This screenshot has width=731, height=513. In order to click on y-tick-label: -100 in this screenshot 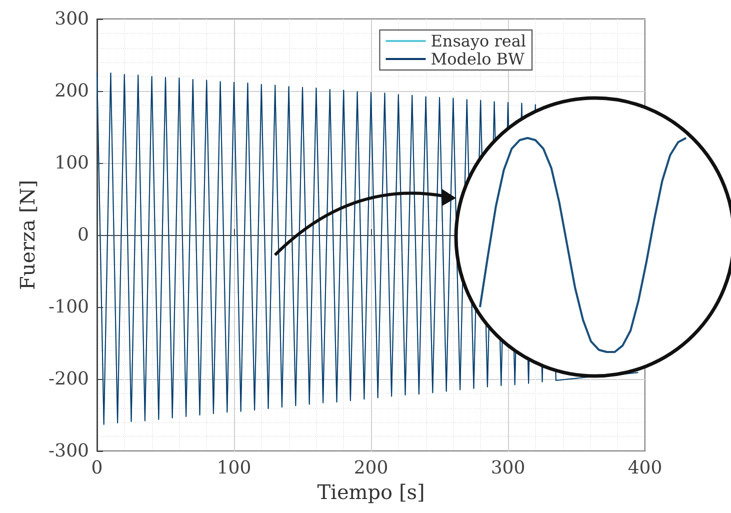, I will do `click(68, 307)`.